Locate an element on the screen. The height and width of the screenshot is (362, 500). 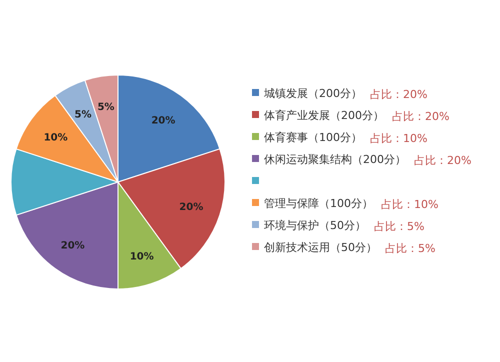
legend-label: 管理与保障（100分） is located at coordinates (318, 203).